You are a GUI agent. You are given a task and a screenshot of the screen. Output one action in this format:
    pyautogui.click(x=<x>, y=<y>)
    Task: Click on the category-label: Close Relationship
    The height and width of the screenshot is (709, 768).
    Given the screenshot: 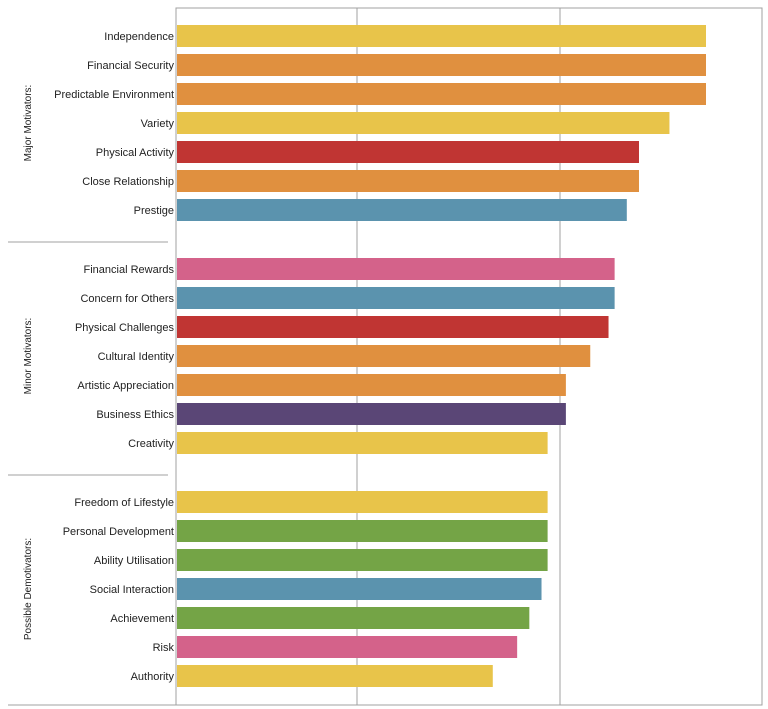 What is the action you would take?
    pyautogui.click(x=128, y=182)
    